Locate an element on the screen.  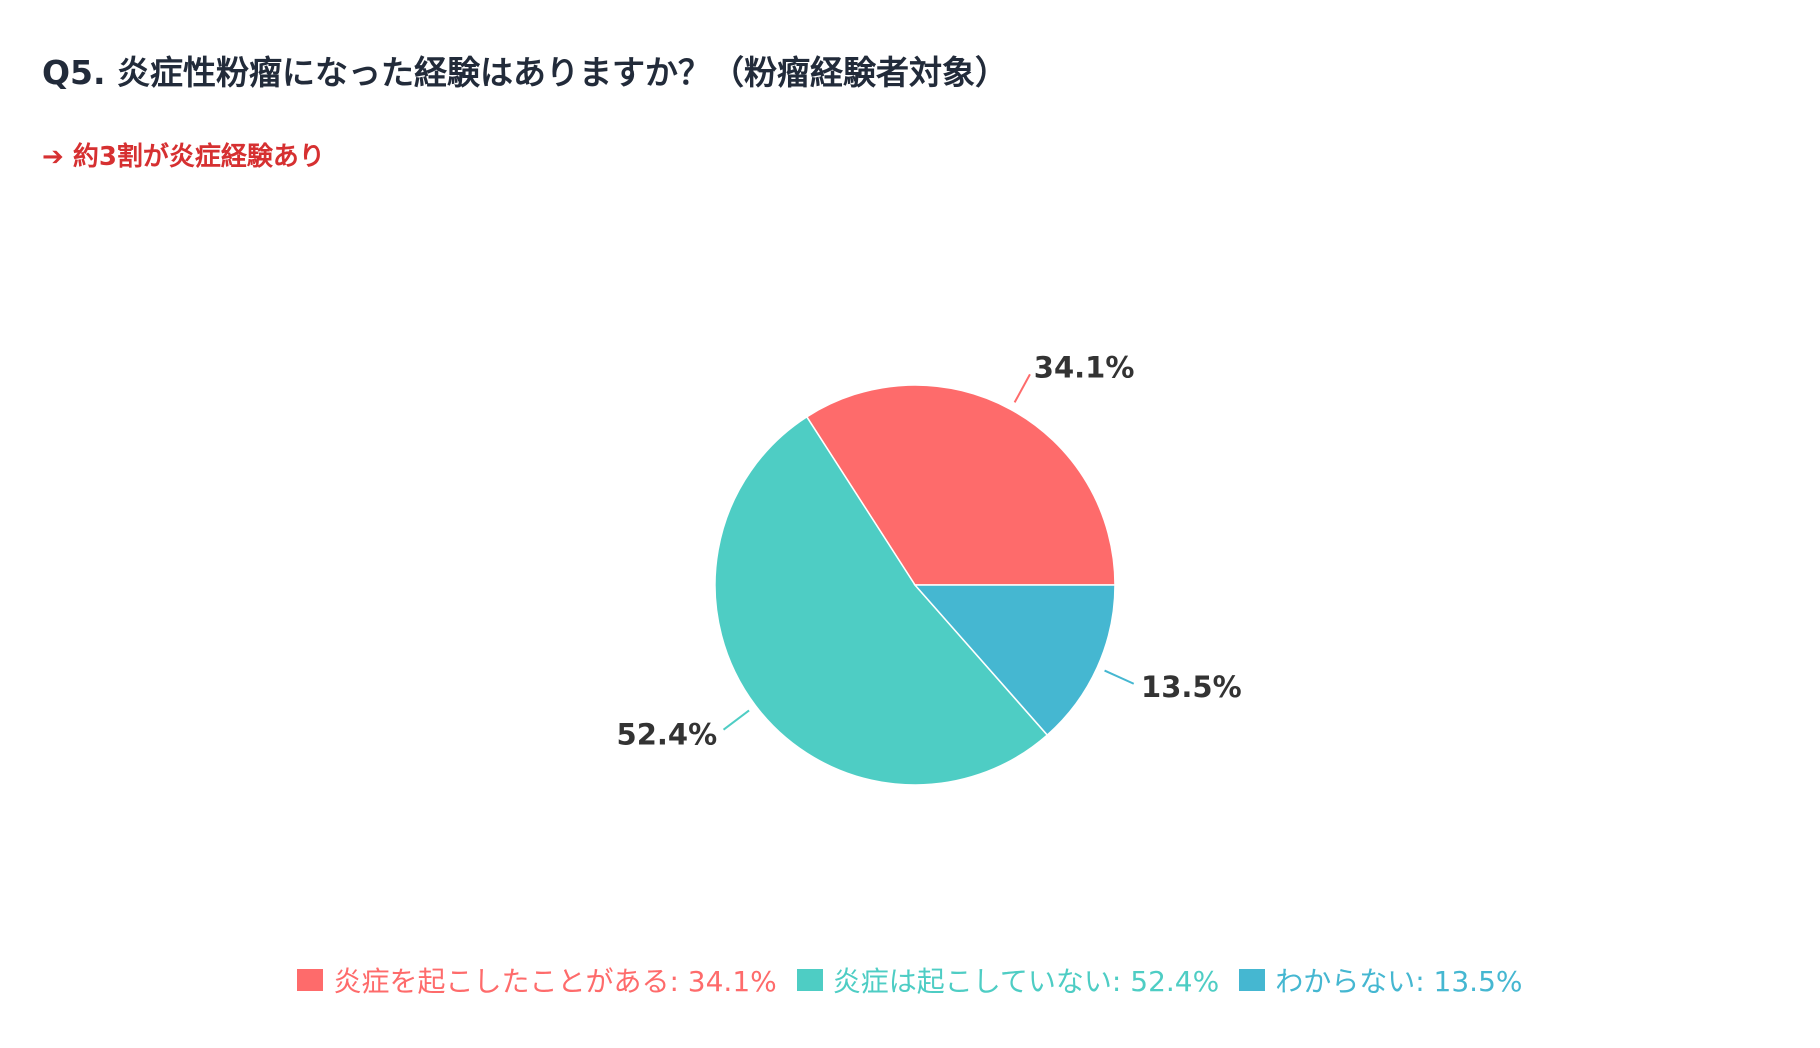
legend-item: 炎症を起こしたことがある: 34.1% is located at coordinates (537, 980).